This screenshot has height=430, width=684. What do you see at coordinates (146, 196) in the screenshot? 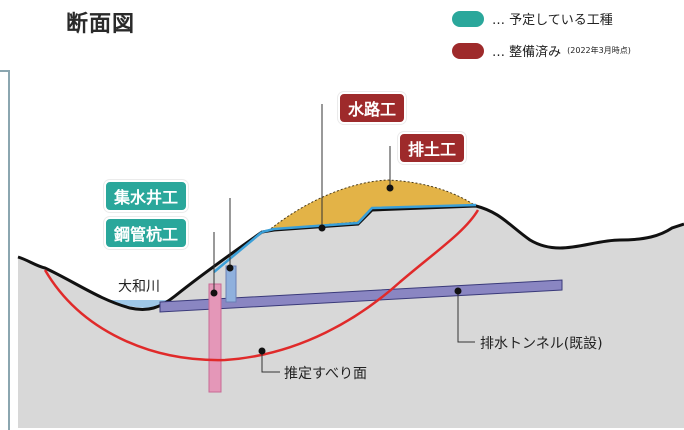
I see `tag-shusuiseikou: 集水井工` at bounding box center [146, 196].